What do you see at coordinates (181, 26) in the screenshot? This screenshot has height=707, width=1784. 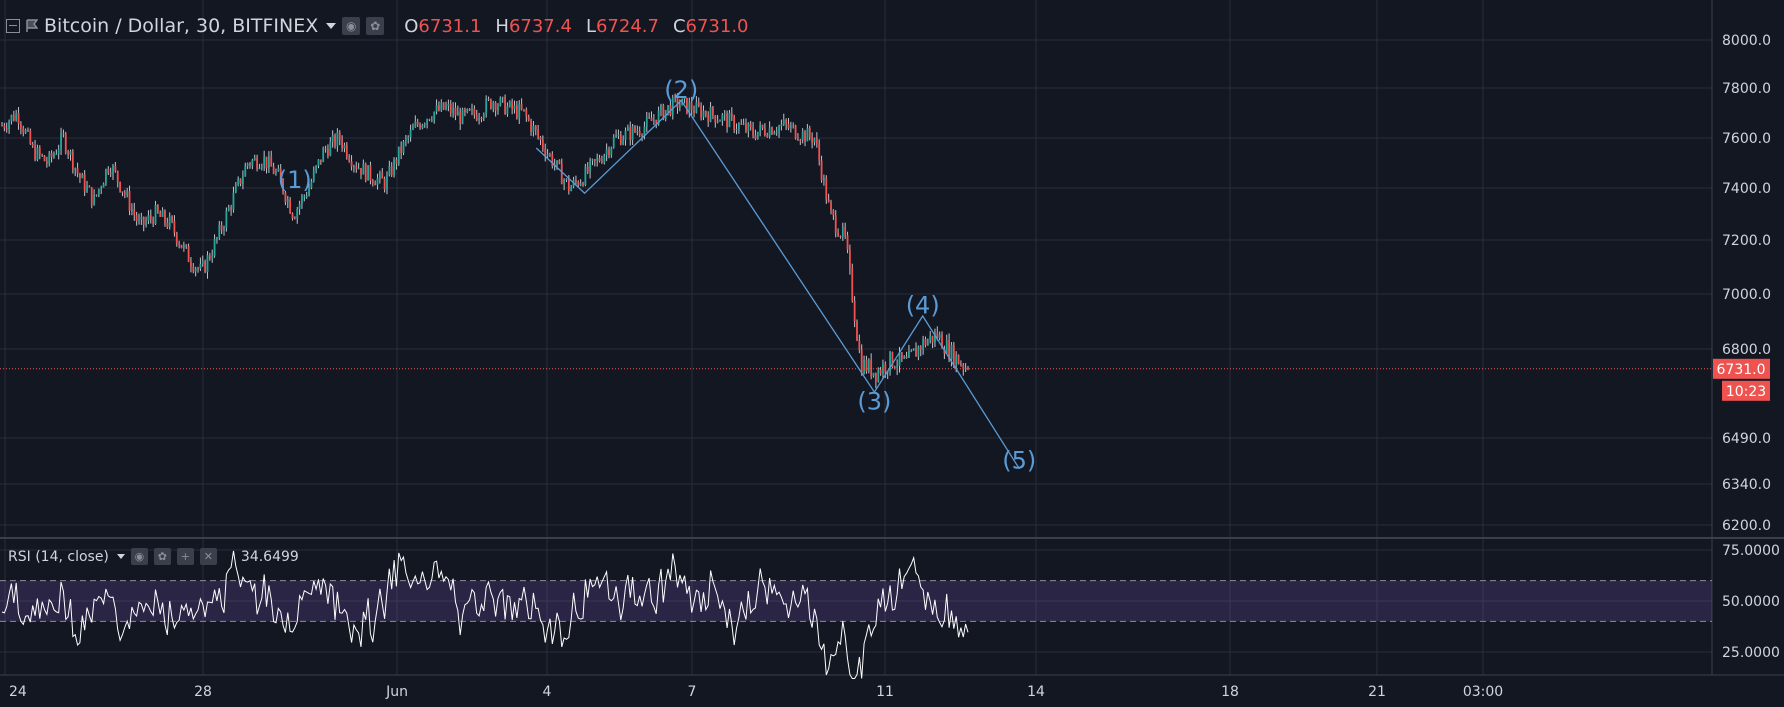 I see `symbol-title: Bitcoin / Dollar, 30, BITFINEX` at bounding box center [181, 26].